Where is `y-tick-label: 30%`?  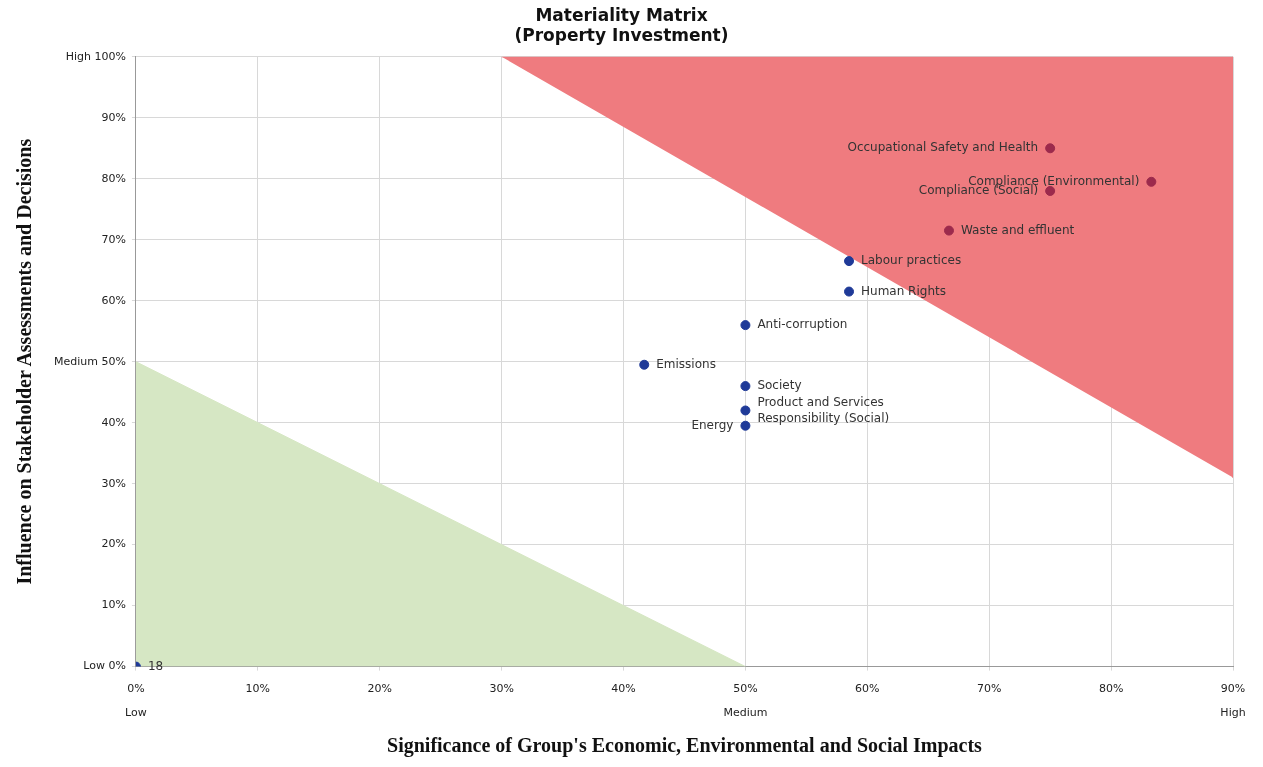
y-tick-label: 30% is located at coordinates (113, 483).